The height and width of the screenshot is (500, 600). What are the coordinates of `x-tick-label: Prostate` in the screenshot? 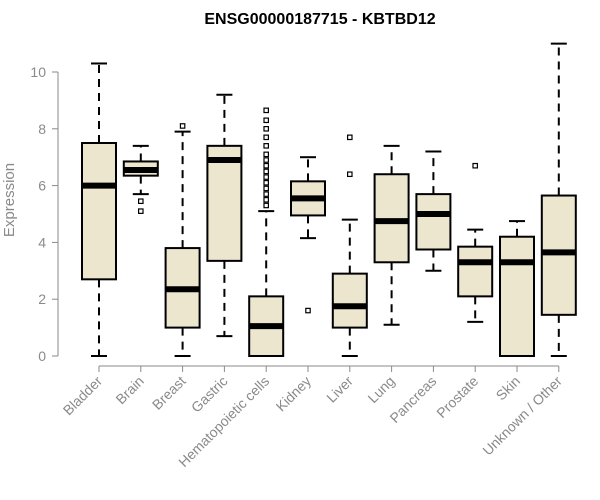 It's located at (457, 397).